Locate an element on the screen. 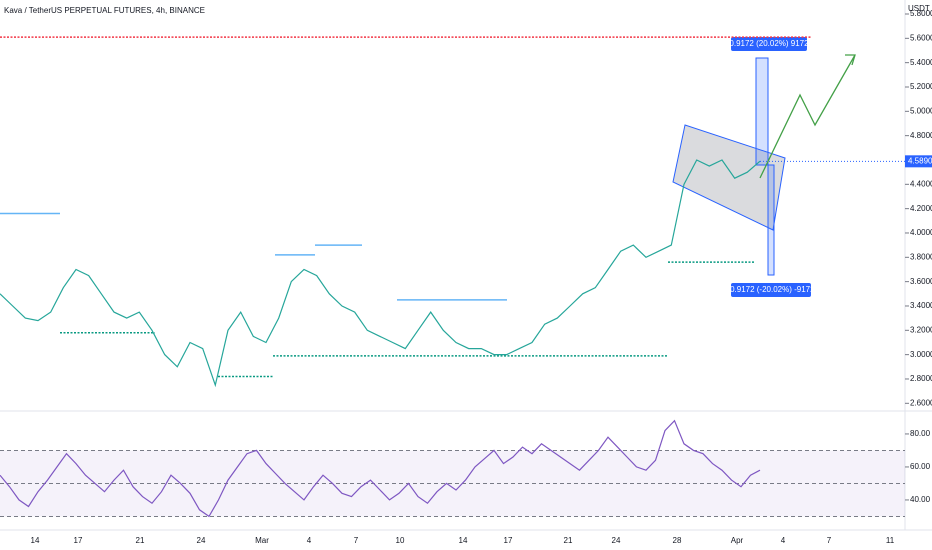 The height and width of the screenshot is (550, 932). y-tick-label: 4.8000 is located at coordinates (921, 135).